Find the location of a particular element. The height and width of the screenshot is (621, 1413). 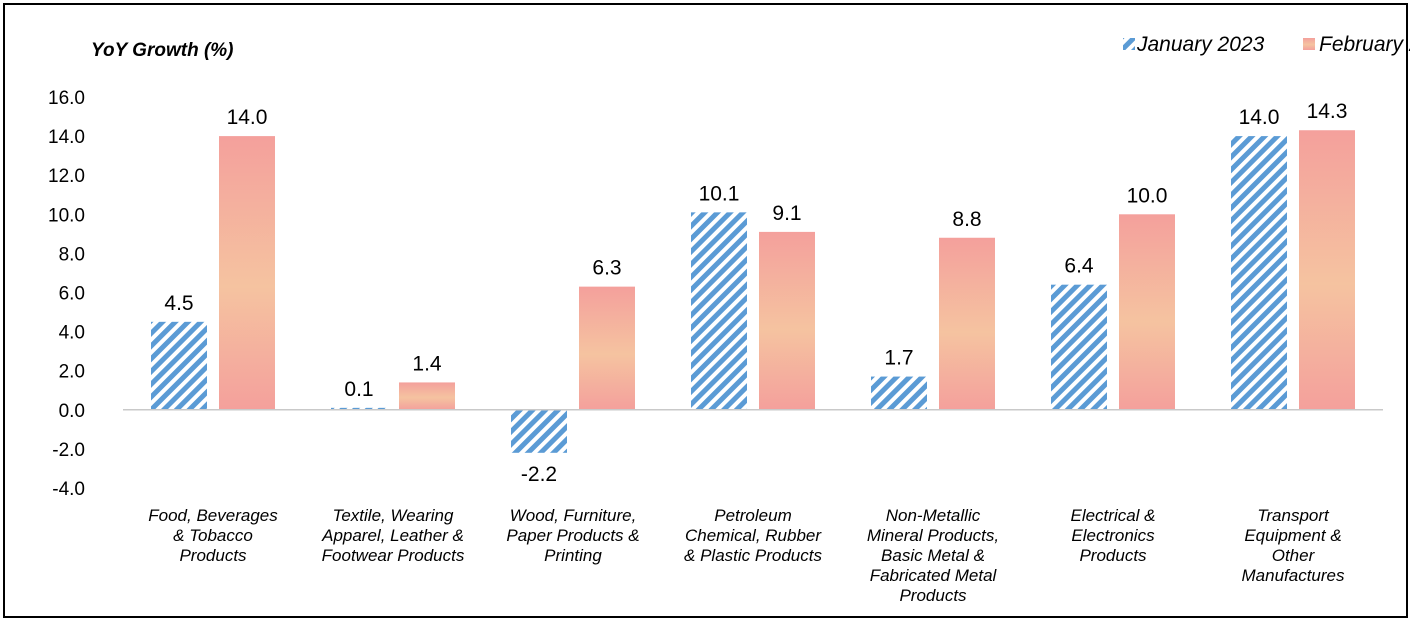

y-tick-label: 12.0 is located at coordinates (66, 176).